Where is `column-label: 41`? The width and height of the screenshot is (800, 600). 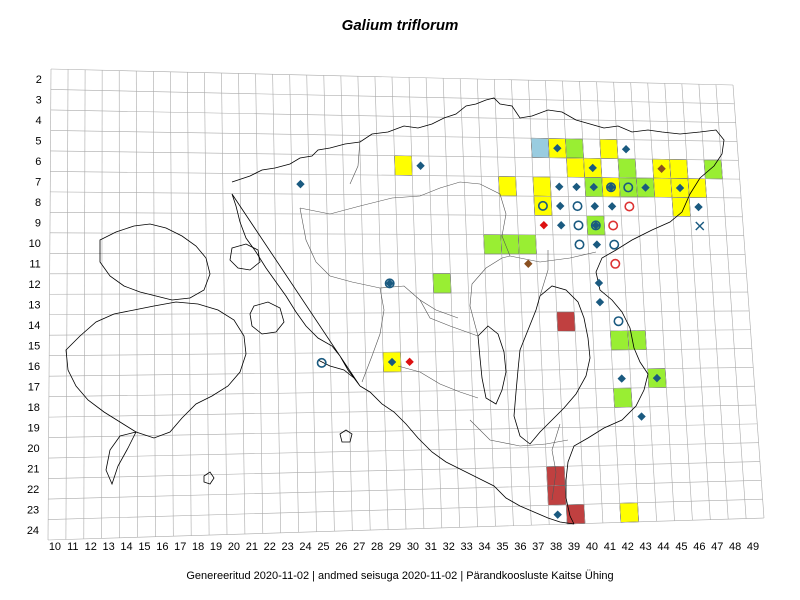
column-label: 41 is located at coordinates (610, 547).